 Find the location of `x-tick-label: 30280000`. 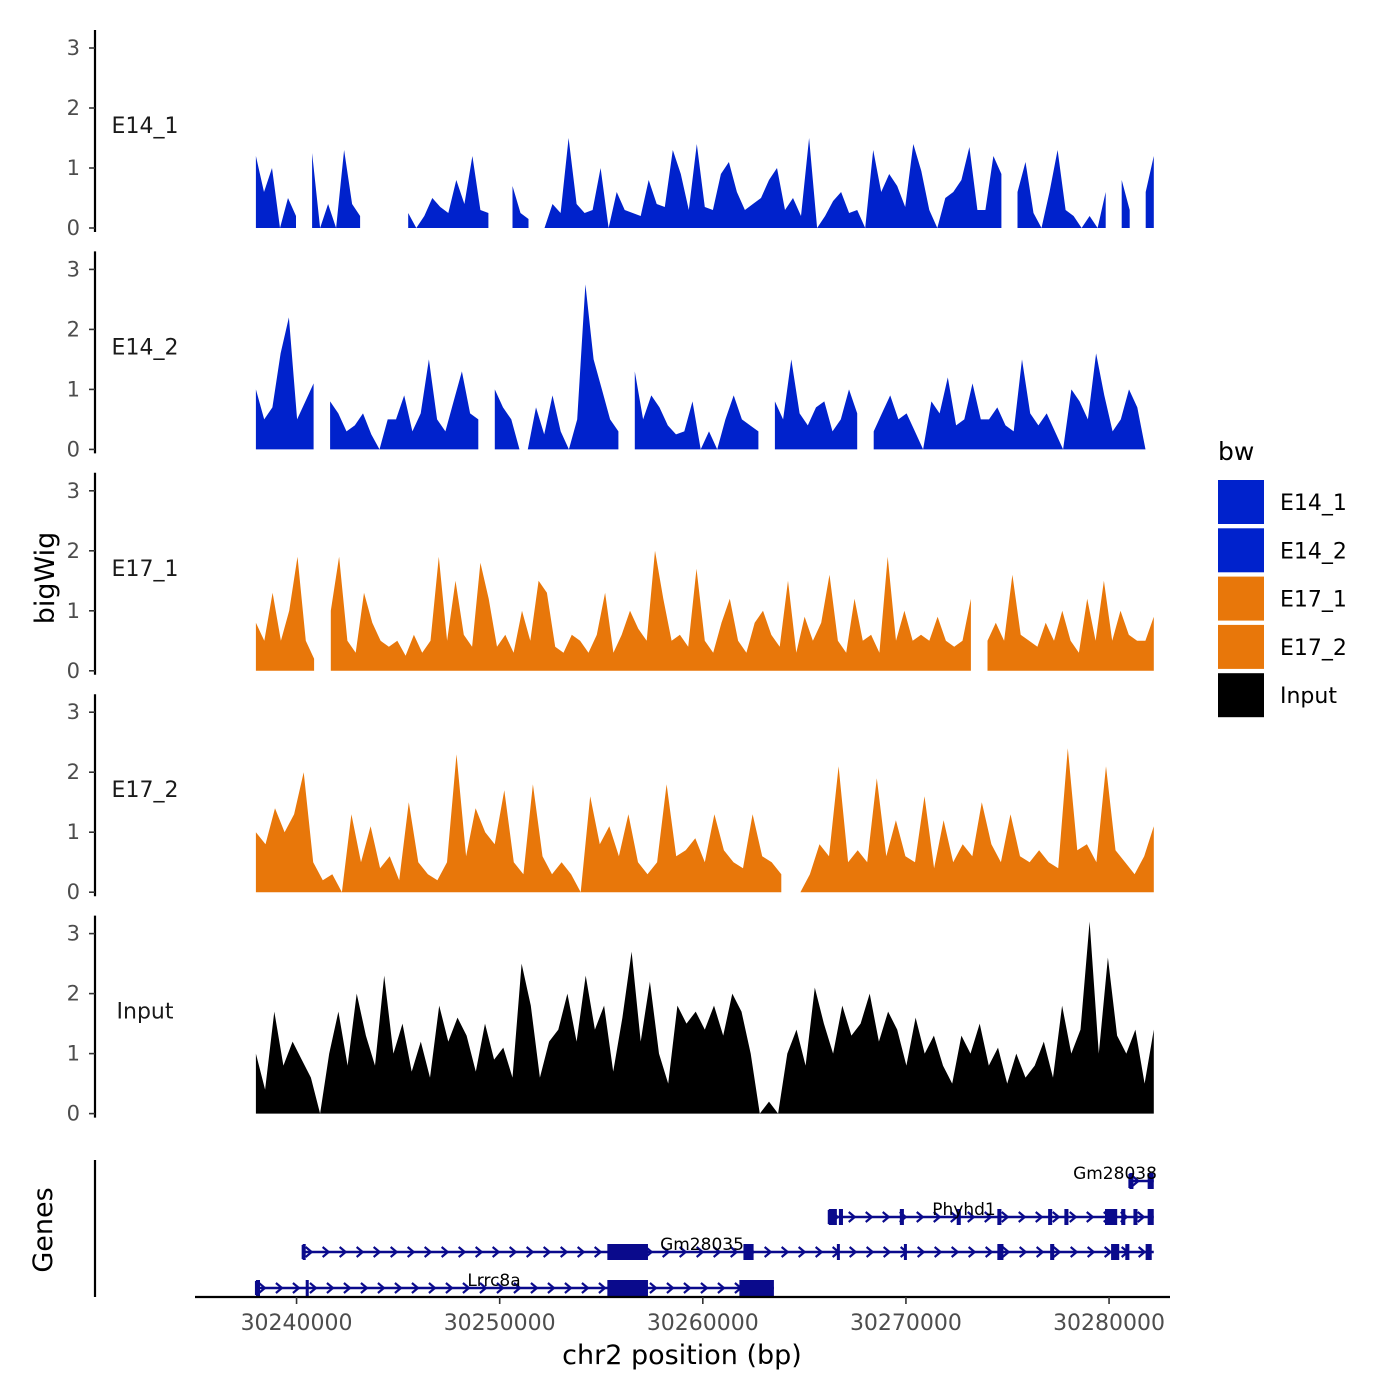

x-tick-label: 30280000 is located at coordinates (1109, 1323).